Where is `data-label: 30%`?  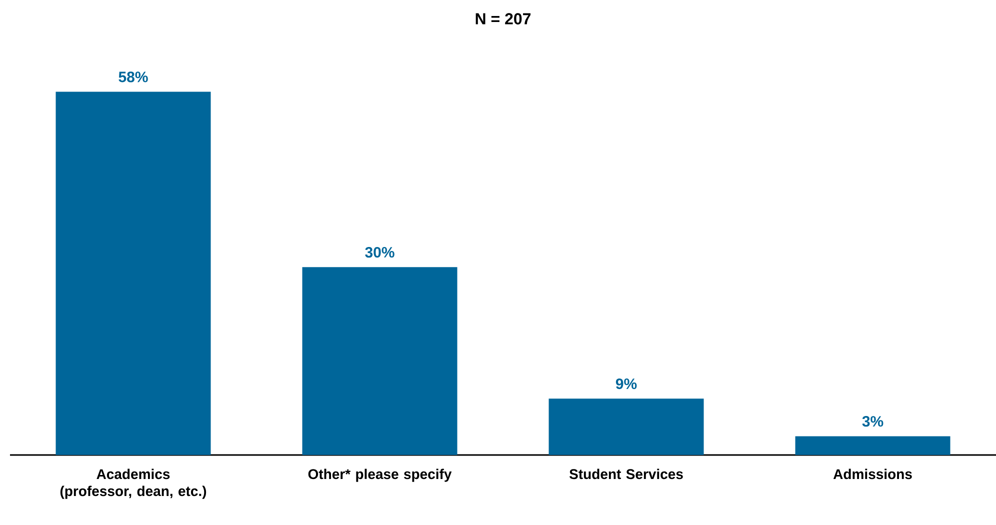 data-label: 30% is located at coordinates (379, 252).